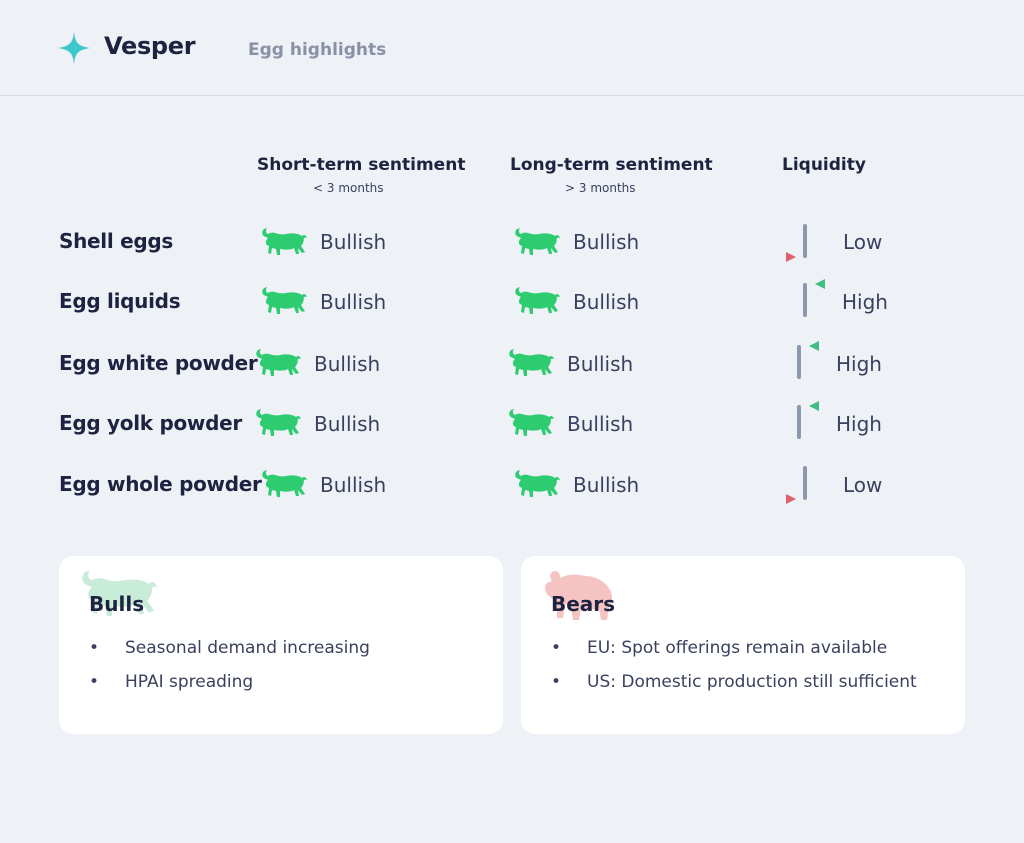  Describe the element at coordinates (361, 165) in the screenshot. I see `column-header-short-term: Short-term sentiment` at that location.